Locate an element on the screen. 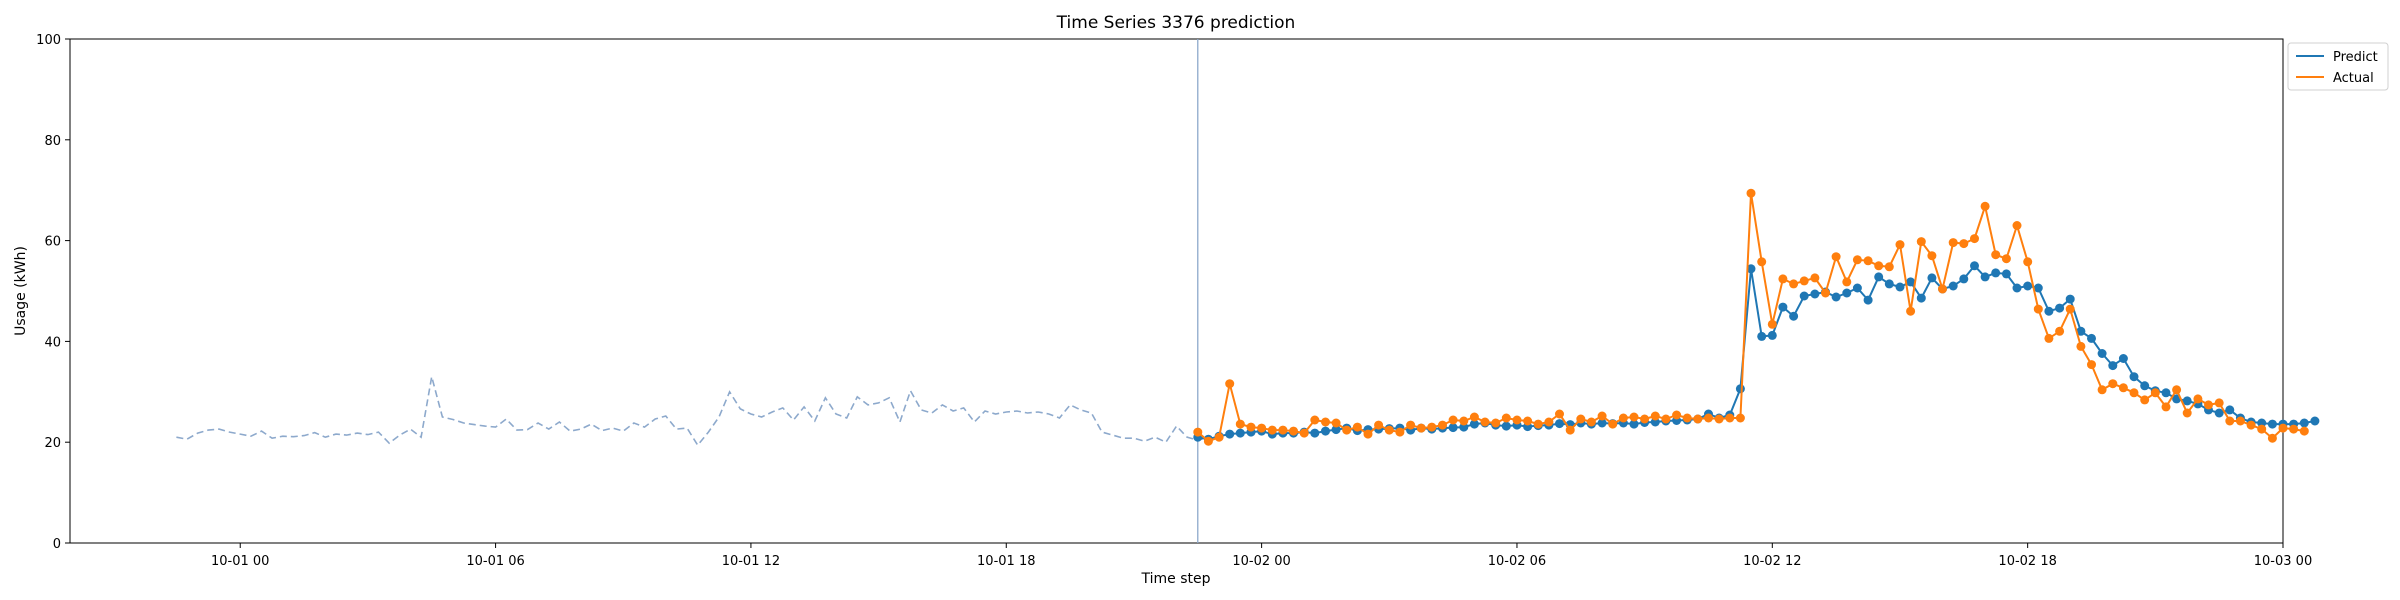 Image resolution: width=2400 pixels, height=600 pixels. x-tick-label: 10-01 06 is located at coordinates (495, 561).